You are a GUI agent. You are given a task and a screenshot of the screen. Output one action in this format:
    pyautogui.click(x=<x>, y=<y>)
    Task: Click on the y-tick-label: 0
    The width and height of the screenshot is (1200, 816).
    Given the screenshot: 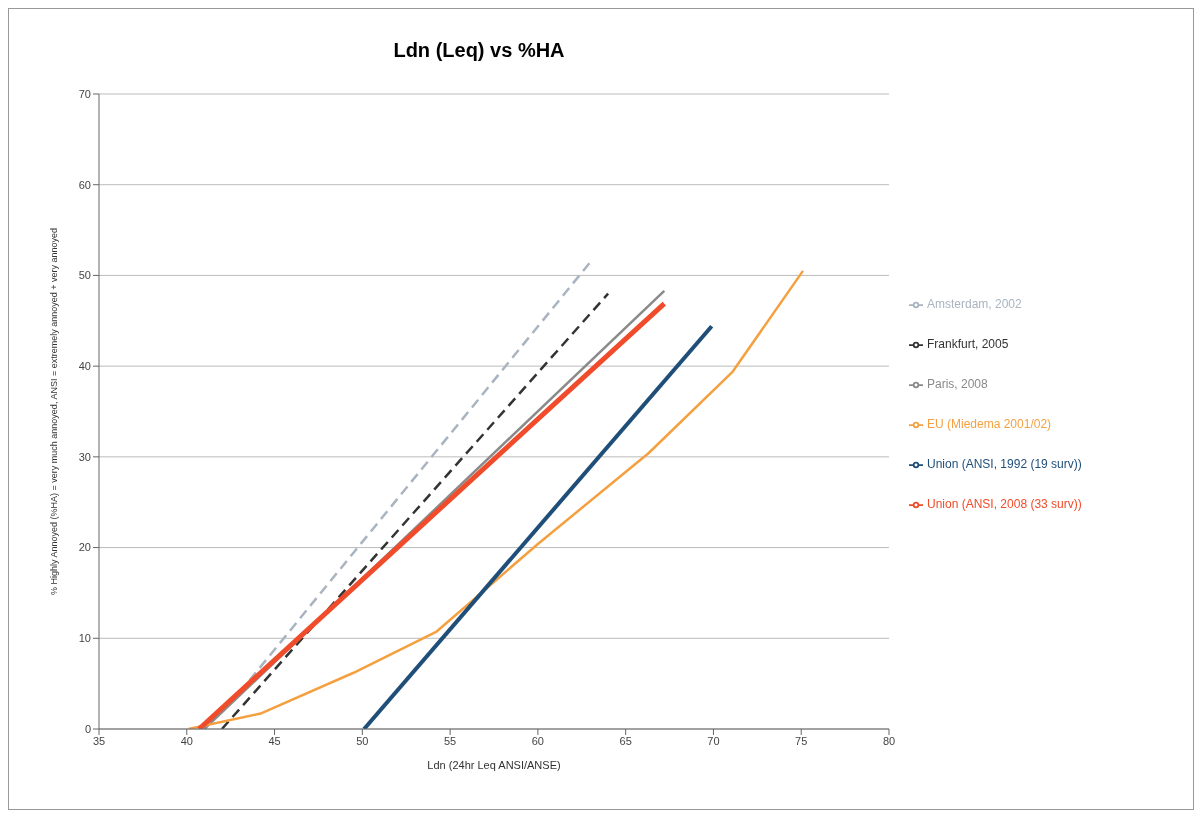 What is the action you would take?
    pyautogui.click(x=87, y=728)
    